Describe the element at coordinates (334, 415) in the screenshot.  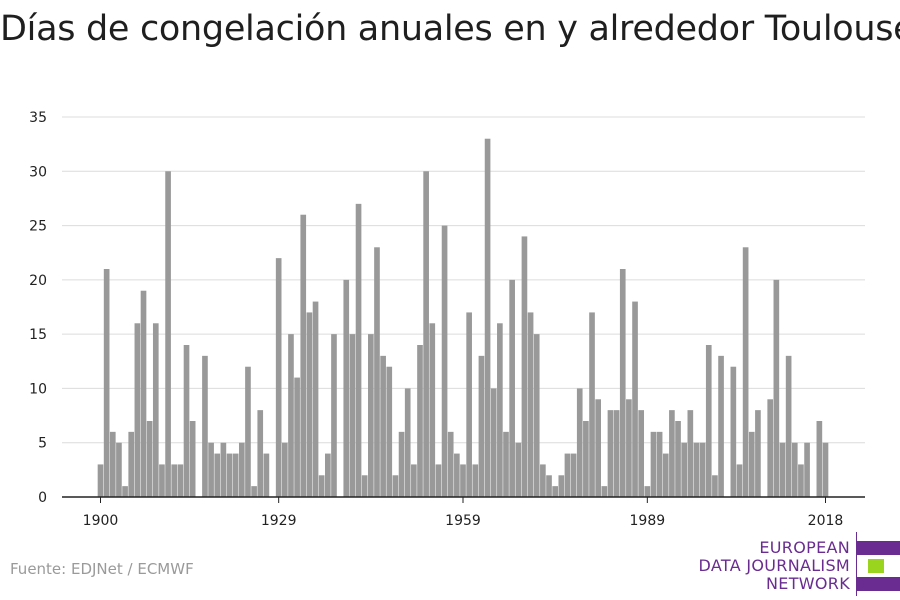
I see `bar-1938` at that location.